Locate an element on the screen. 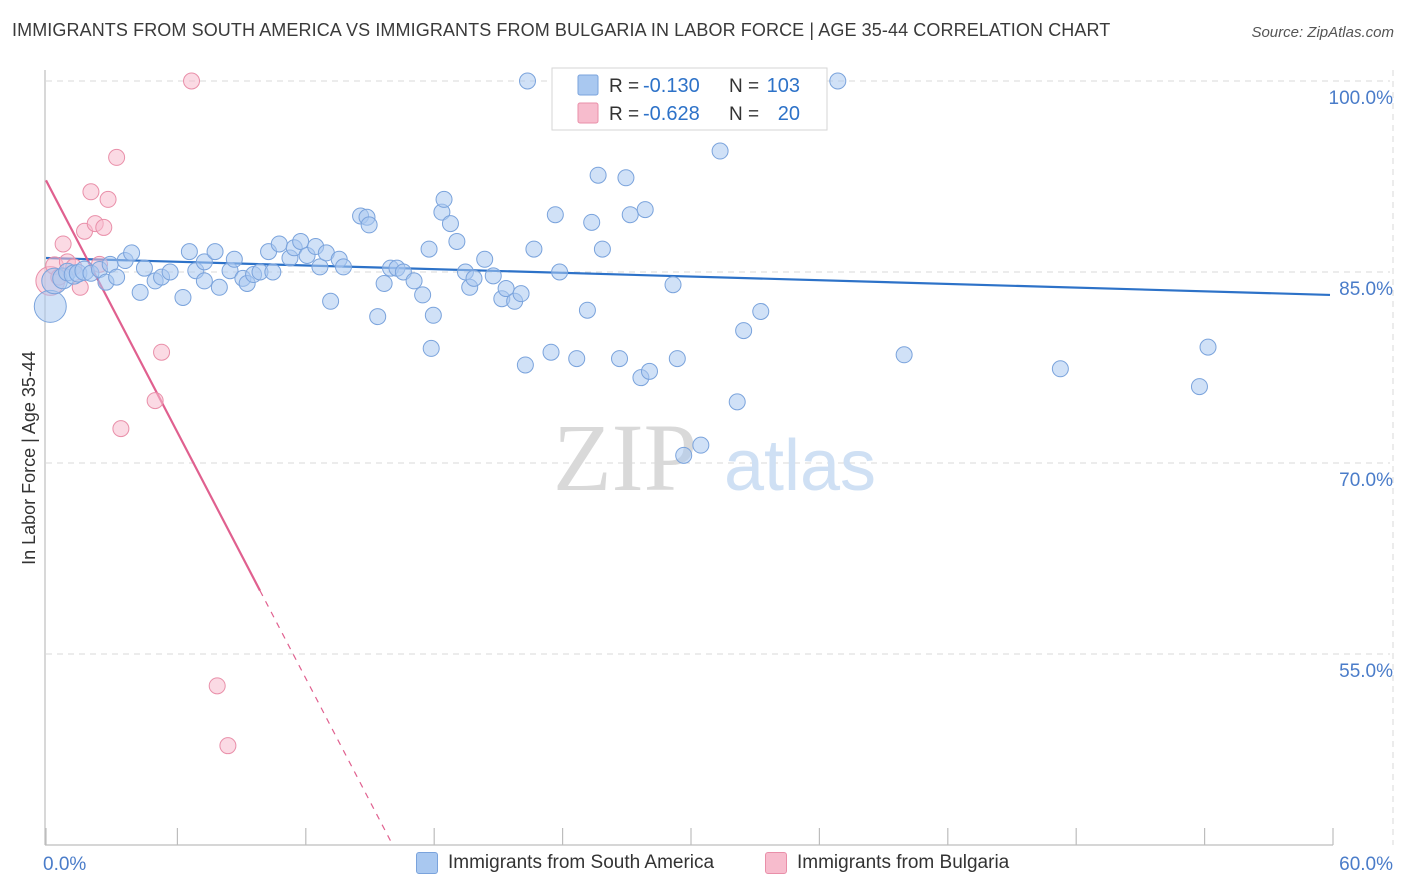 The width and height of the screenshot is (1406, 892). legend-label-bulgaria: Immigrants from Bulgaria is located at coordinates (903, 862).